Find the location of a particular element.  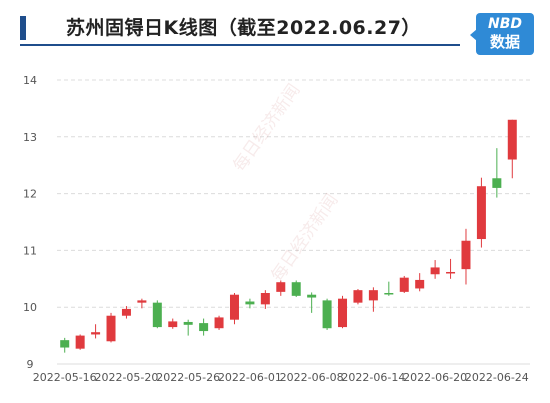

x-tick-label: 2022-05-16 is located at coordinates (65, 377).